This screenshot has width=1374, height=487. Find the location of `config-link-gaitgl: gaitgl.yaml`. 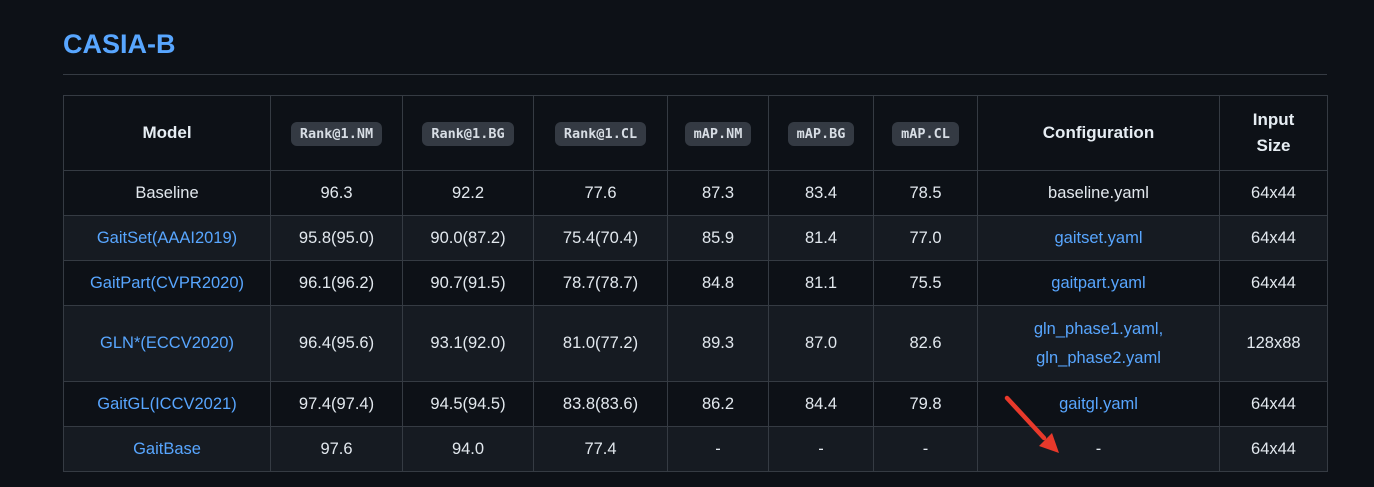

config-link-gaitgl: gaitgl.yaml is located at coordinates (1098, 403).